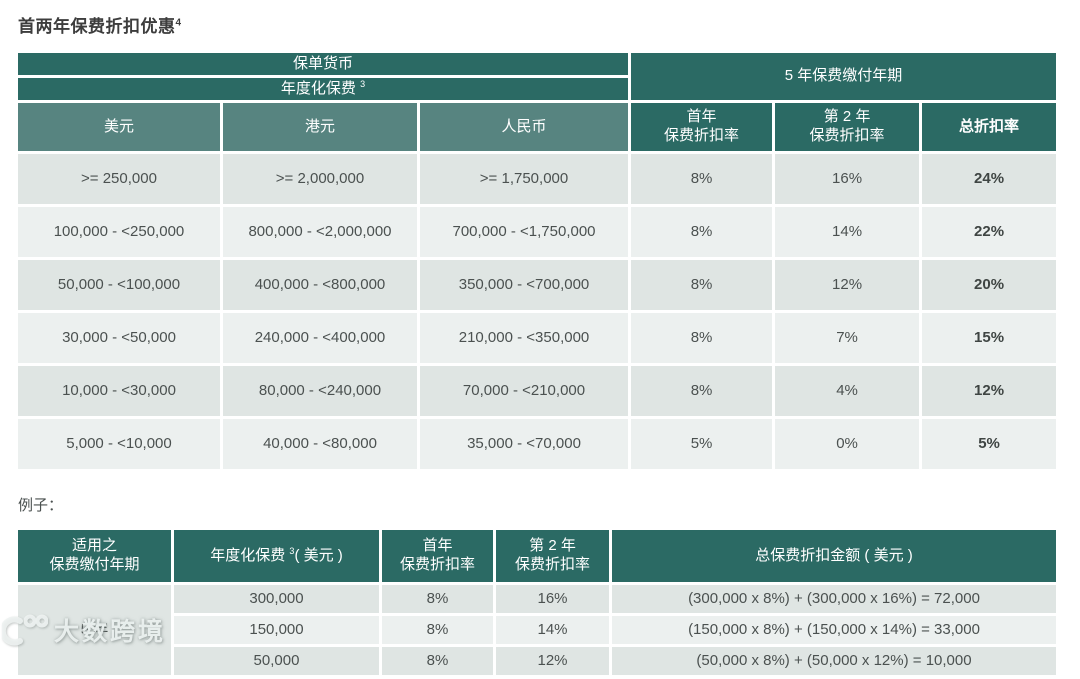 Image resolution: width=1080 pixels, height=679 pixels. I want to click on annualized-premium-header: 年度化保费 3, so click(323, 89).